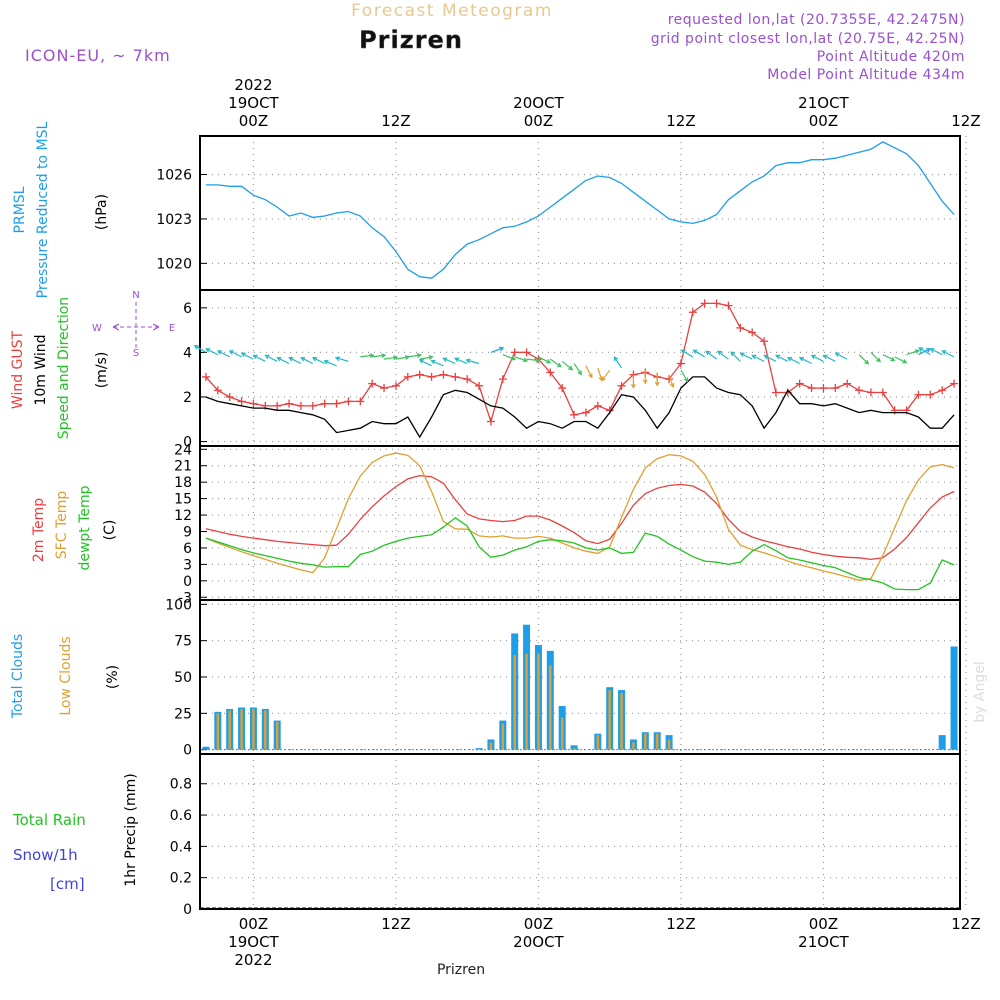 The height and width of the screenshot is (1000, 1000). Describe the element at coordinates (135, 295) in the screenshot. I see `compass-n: N` at that location.